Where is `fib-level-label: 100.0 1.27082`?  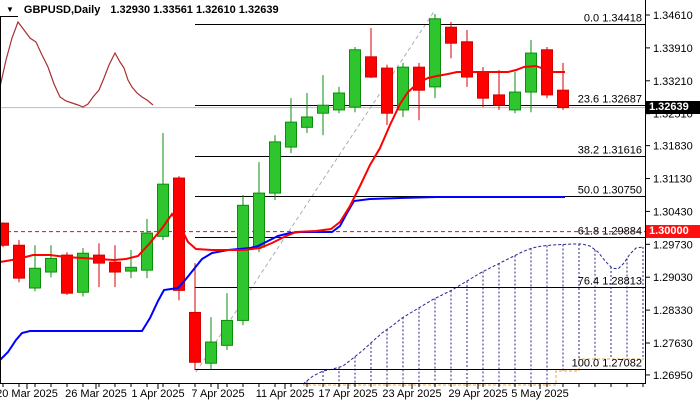 fib-level-label: 100.0 1.27082 is located at coordinates (607, 364).